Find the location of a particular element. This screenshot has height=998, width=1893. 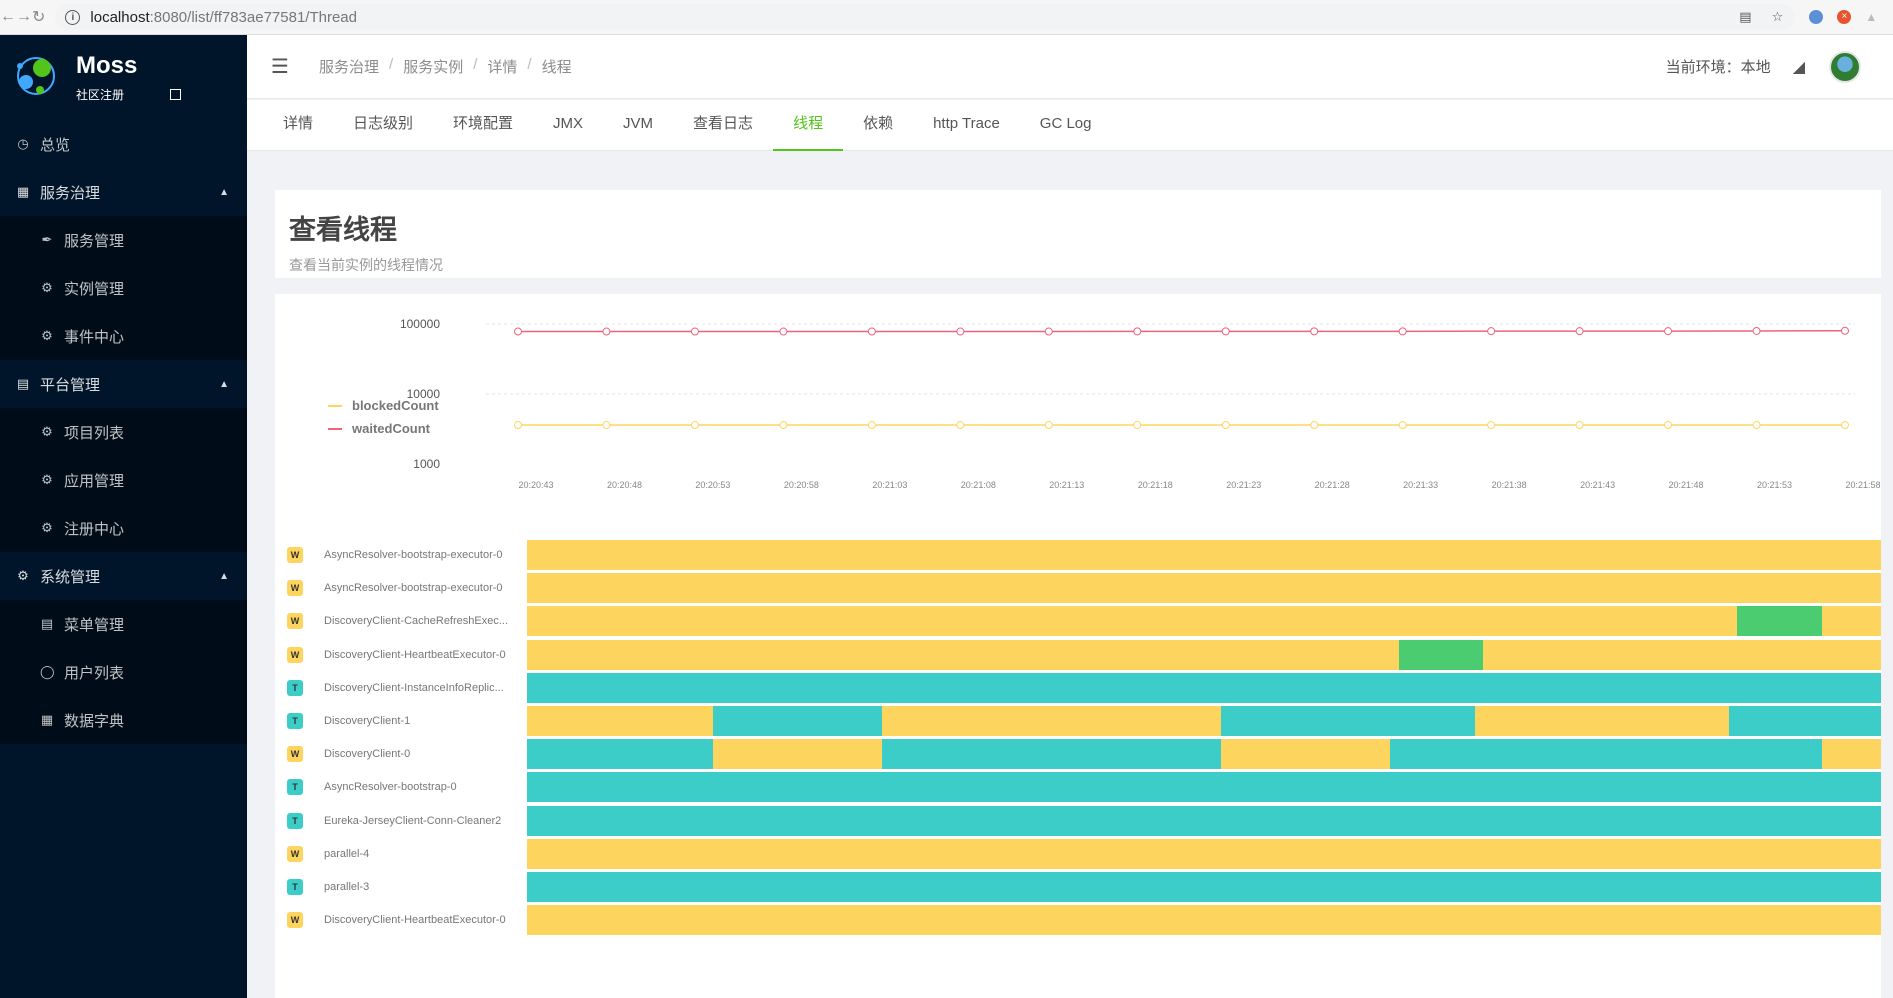

tab-item: http Trace is located at coordinates (966, 123).